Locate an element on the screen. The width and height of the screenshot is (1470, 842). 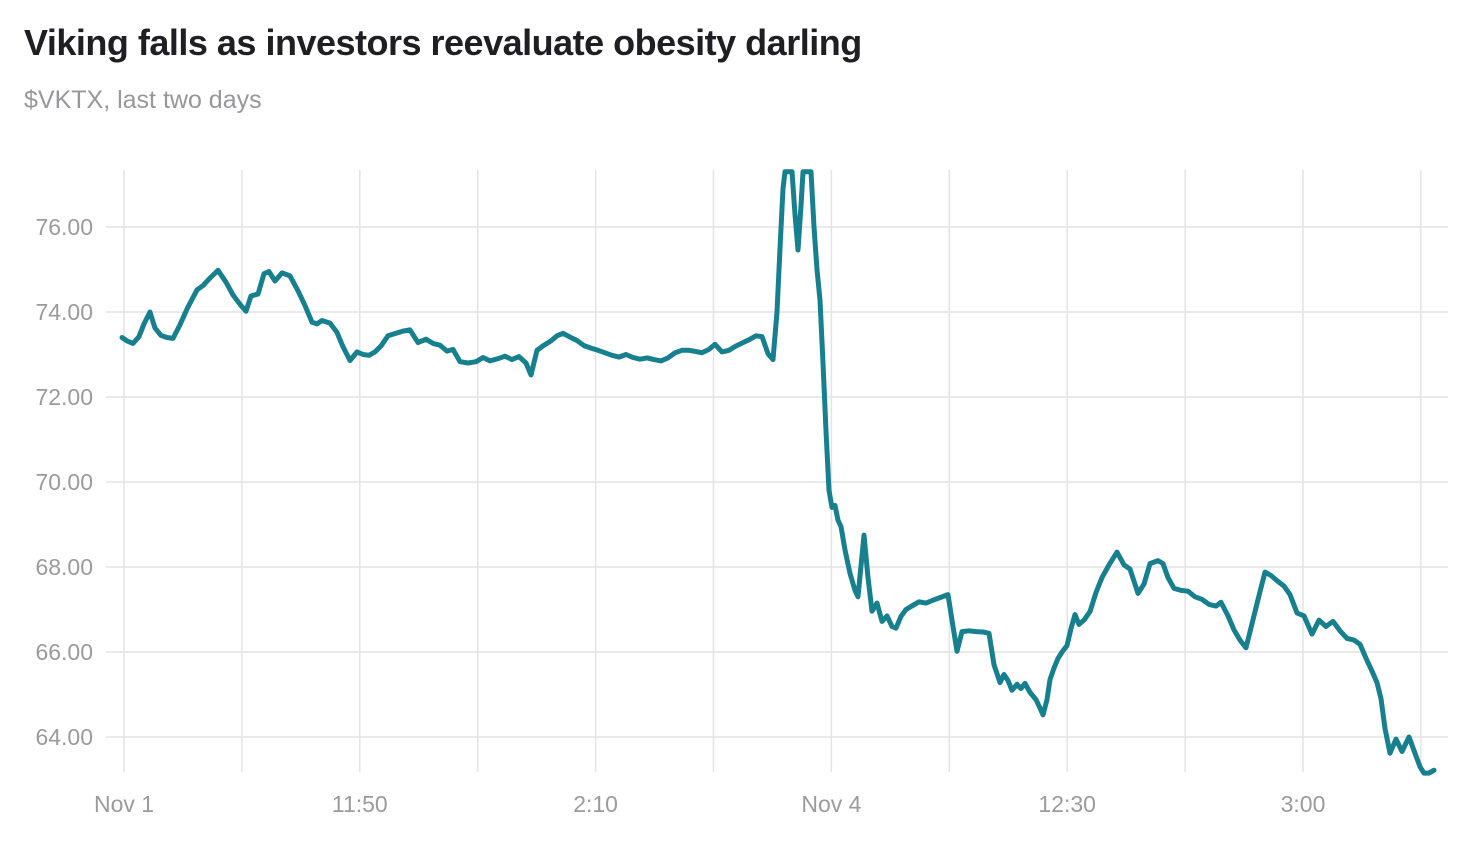
chart-subtitle: $VKTX, last two days is located at coordinates (143, 100).